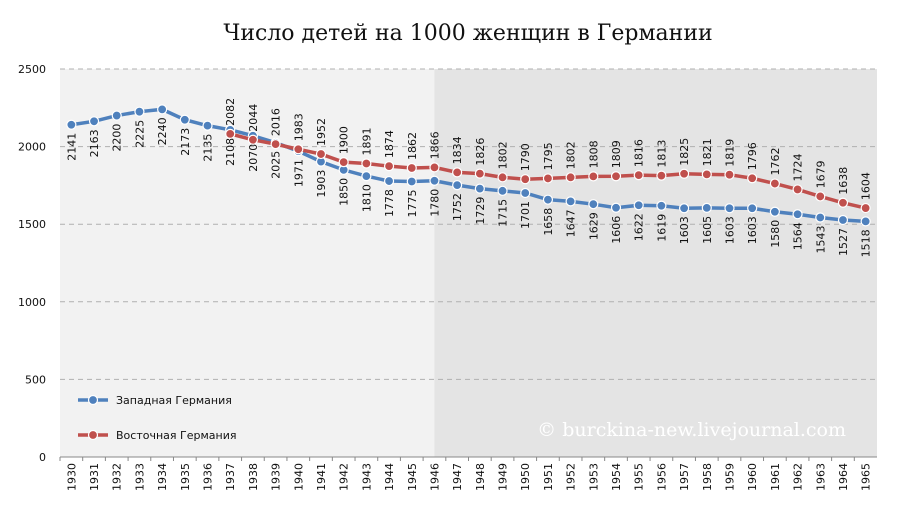 The width and height of the screenshot is (900, 506). Describe the element at coordinates (139, 134) in the screenshot. I see `data-label: 2225` at that location.